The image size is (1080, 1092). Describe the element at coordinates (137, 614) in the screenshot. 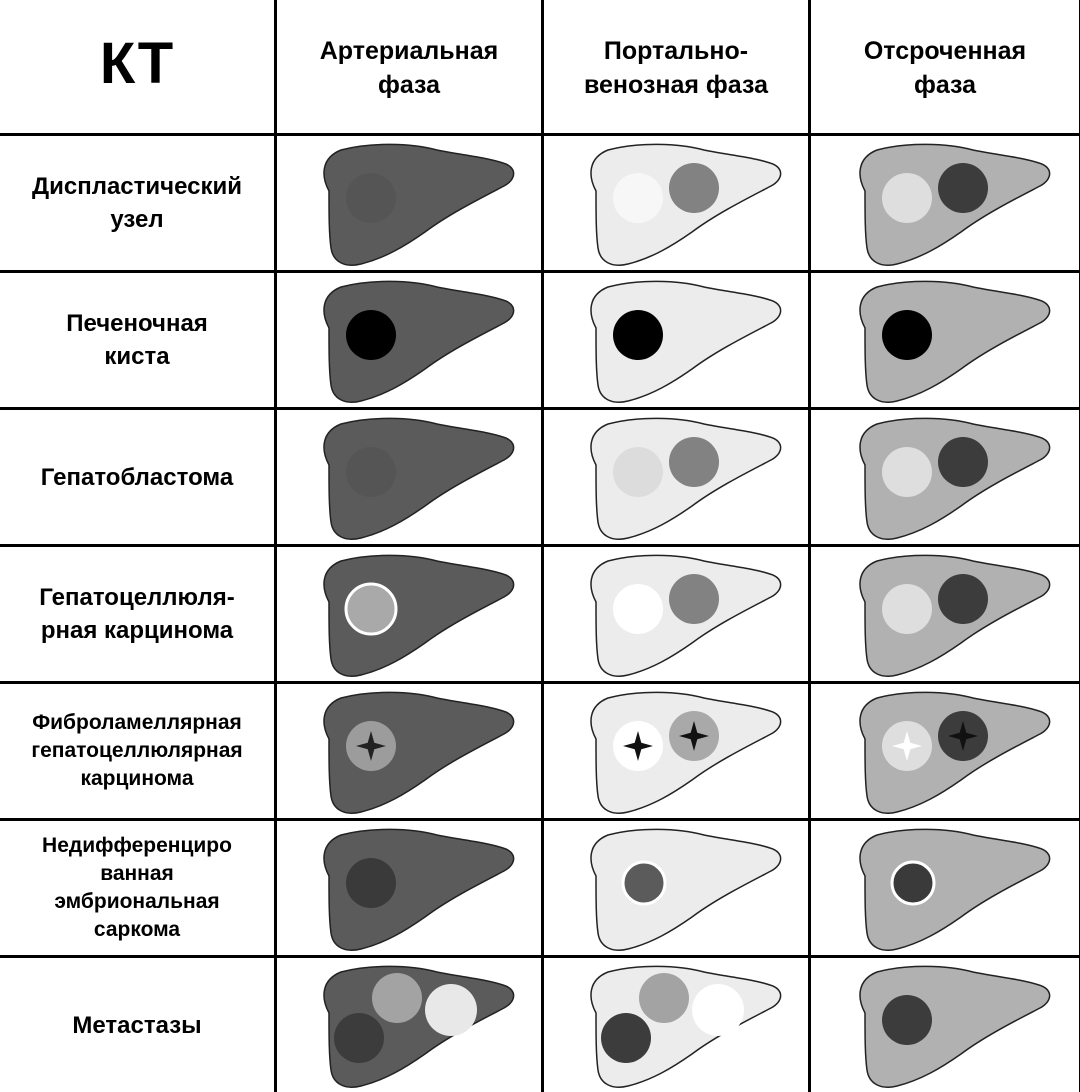

I see `row-label: Гепатоцеллюля-рная карцинома` at that location.